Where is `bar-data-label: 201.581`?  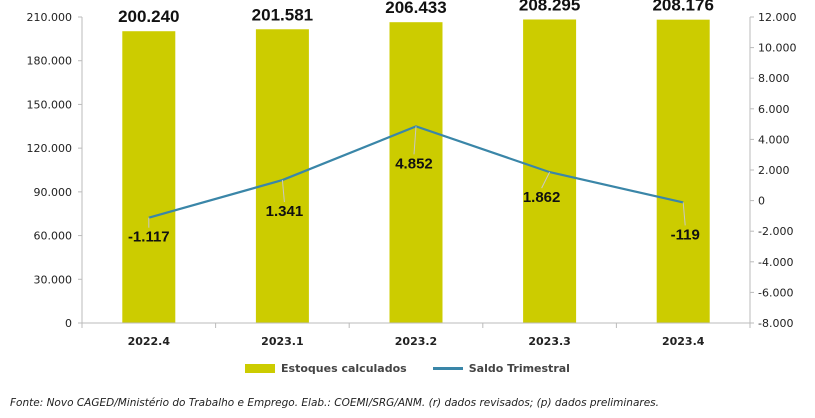
bar-data-label: 201.581 is located at coordinates (282, 14).